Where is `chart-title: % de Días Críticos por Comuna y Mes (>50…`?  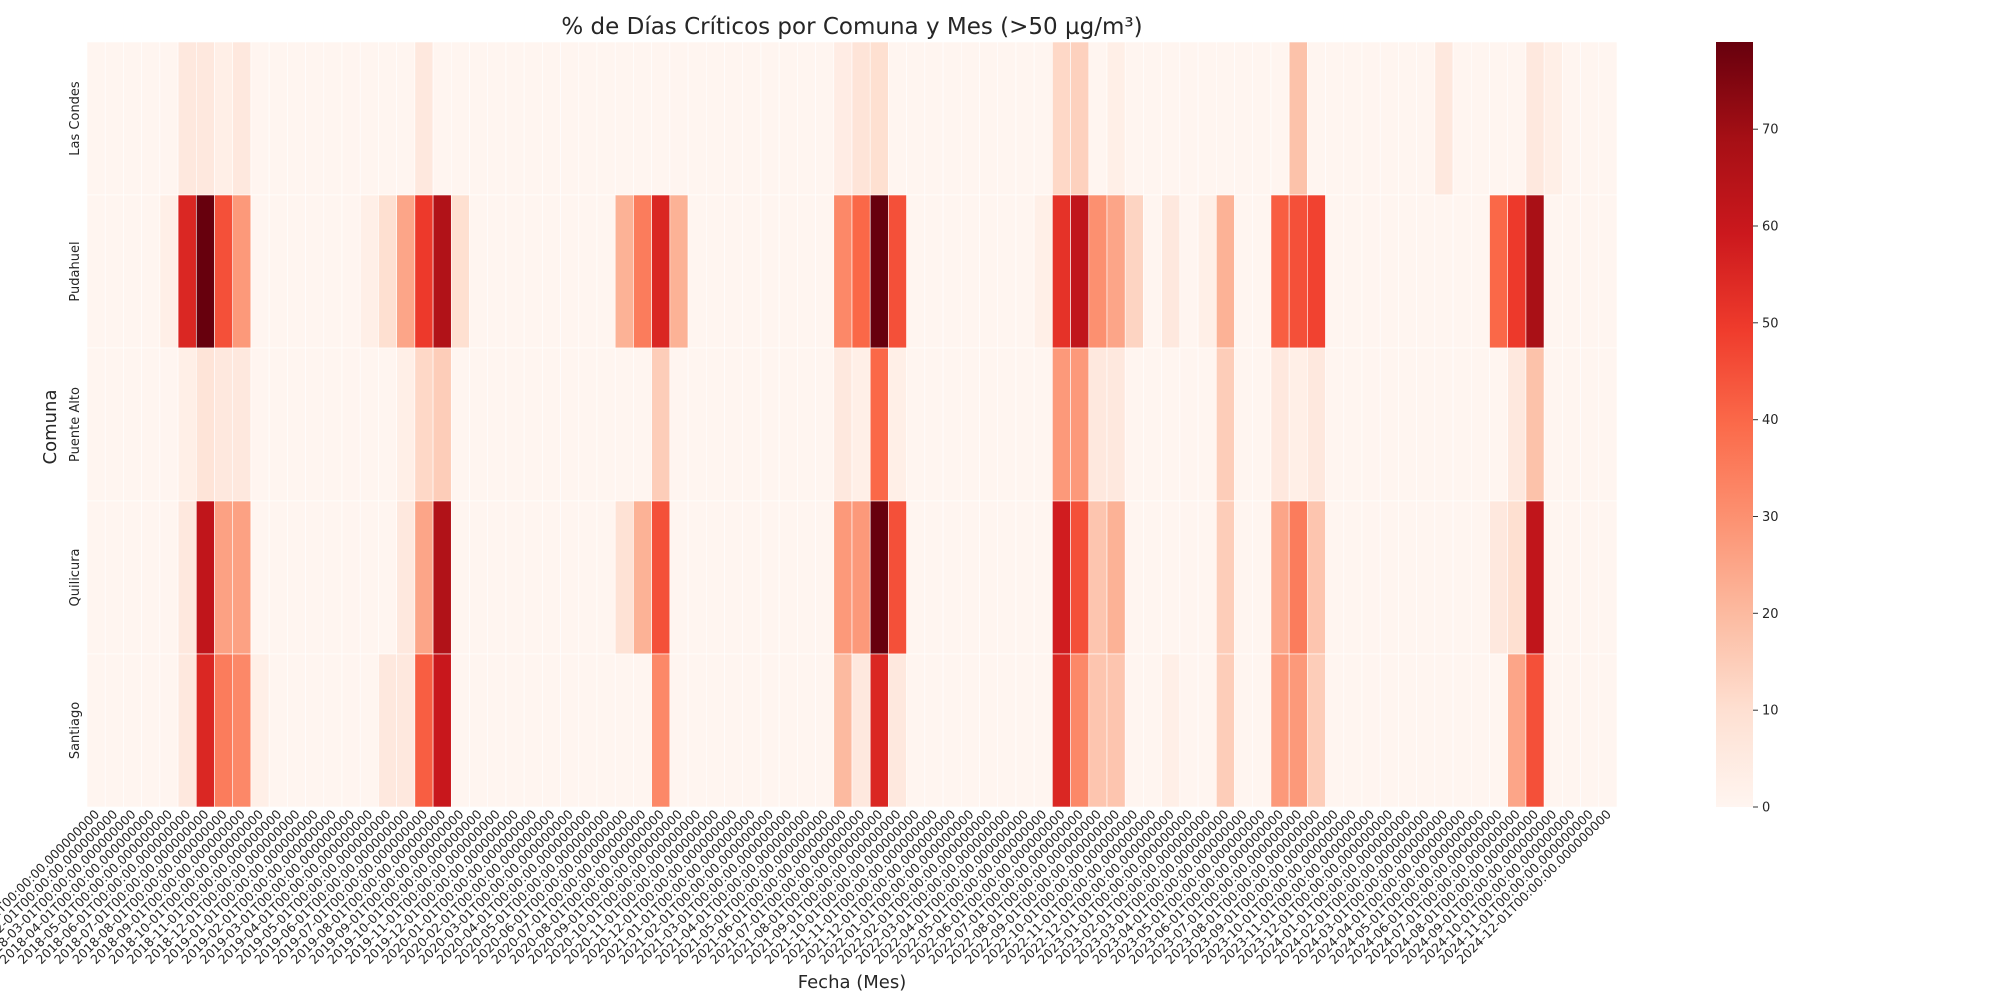
chart-title: % de Días Críticos por Comuna y Mes (>50… is located at coordinates (851, 27).